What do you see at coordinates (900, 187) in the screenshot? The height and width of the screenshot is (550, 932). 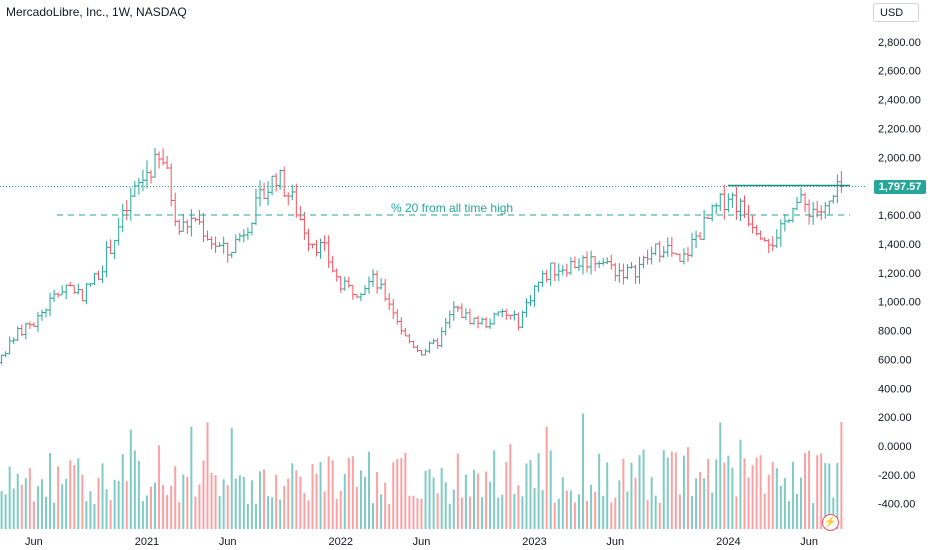 I see `last-price-badge: 1,797.57` at bounding box center [900, 187].